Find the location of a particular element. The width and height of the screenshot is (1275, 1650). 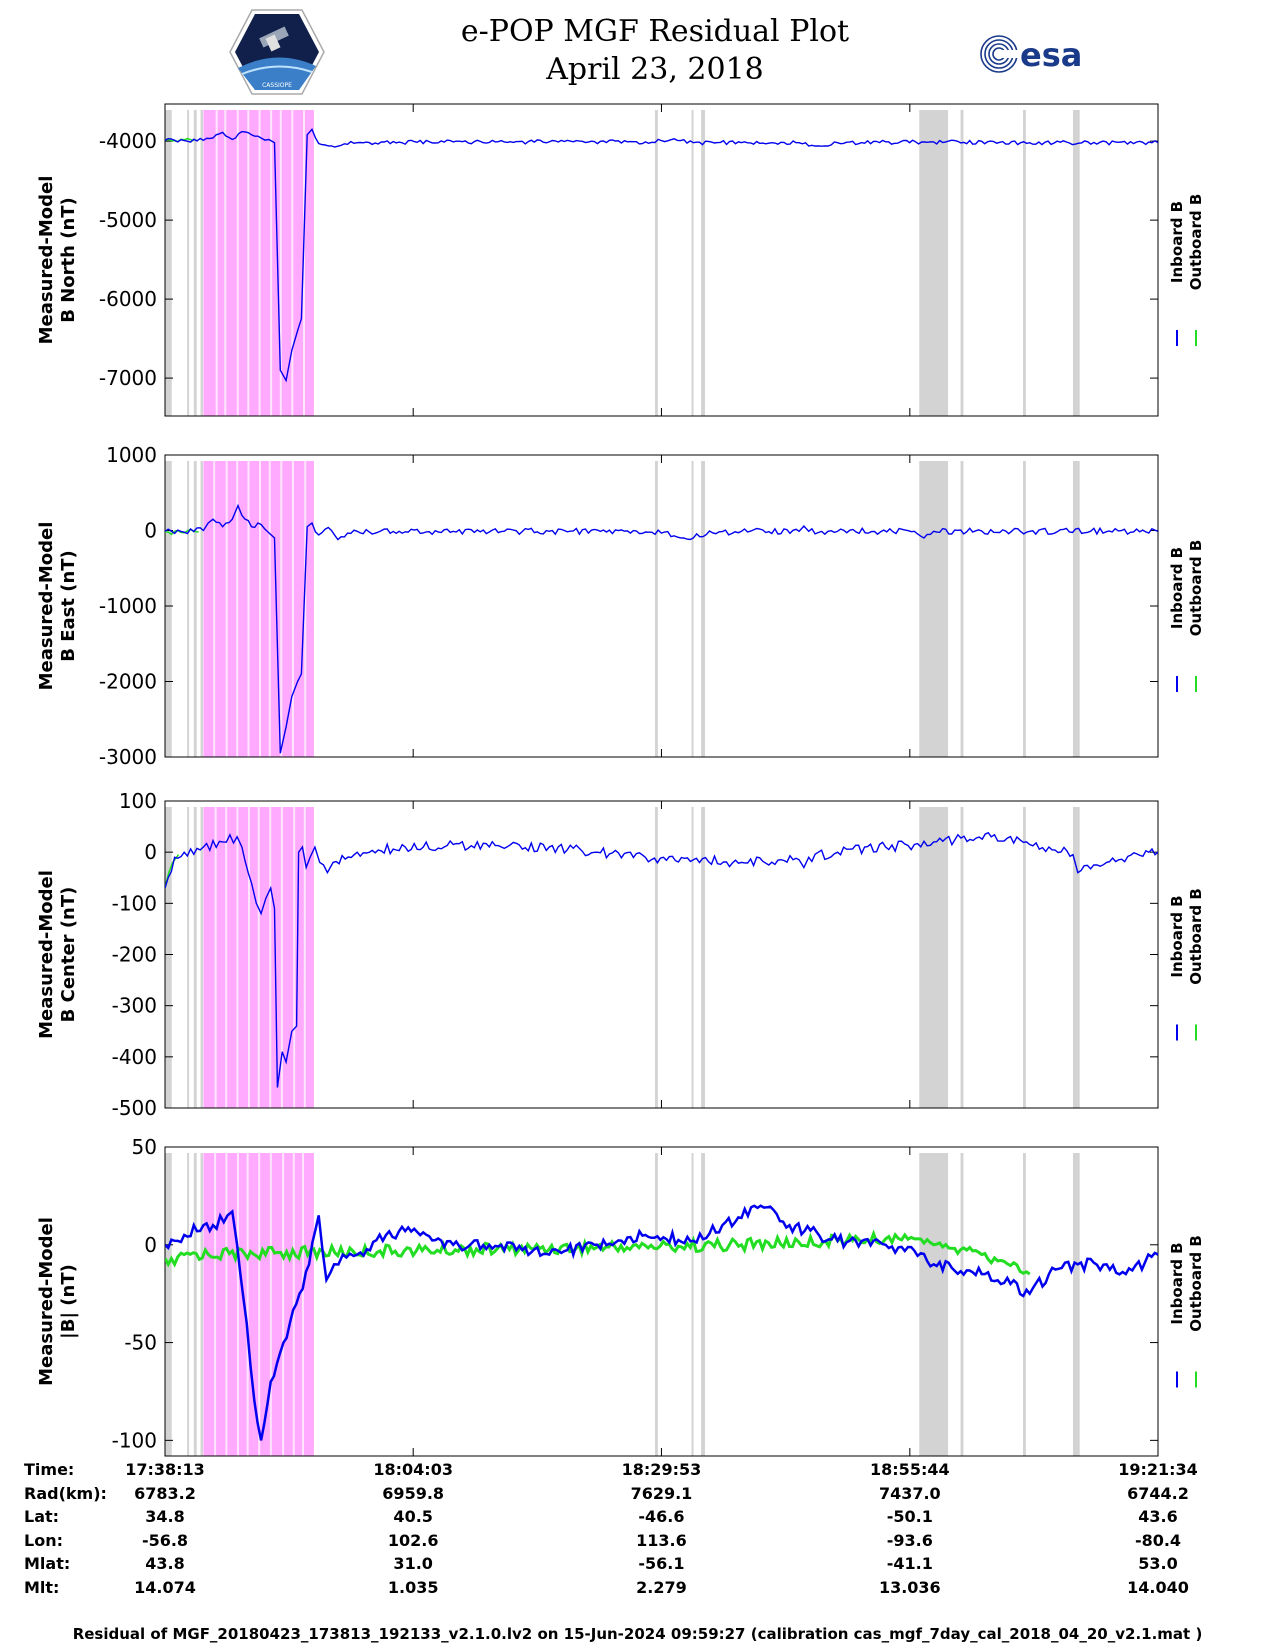

ephemeris-value: -80.4 is located at coordinates (1158, 1540).